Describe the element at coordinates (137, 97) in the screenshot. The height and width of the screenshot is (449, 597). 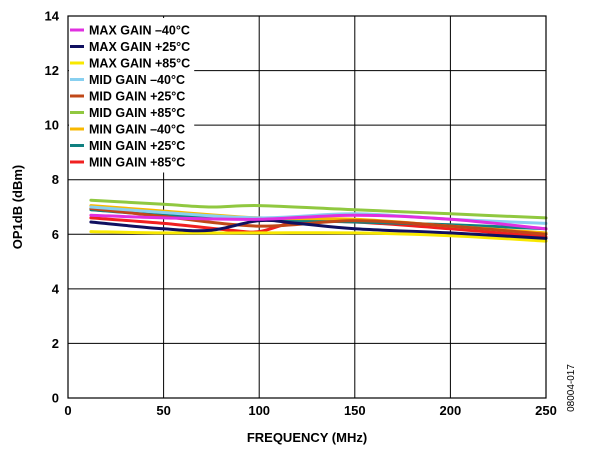
I see `legend-label-4: MID GAIN +25°C` at that location.